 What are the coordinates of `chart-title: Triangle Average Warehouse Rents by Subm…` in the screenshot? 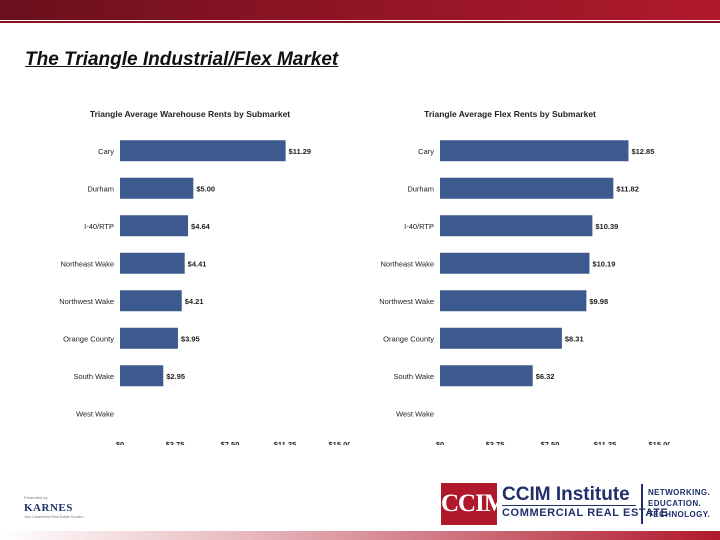 It's located at (190, 114).